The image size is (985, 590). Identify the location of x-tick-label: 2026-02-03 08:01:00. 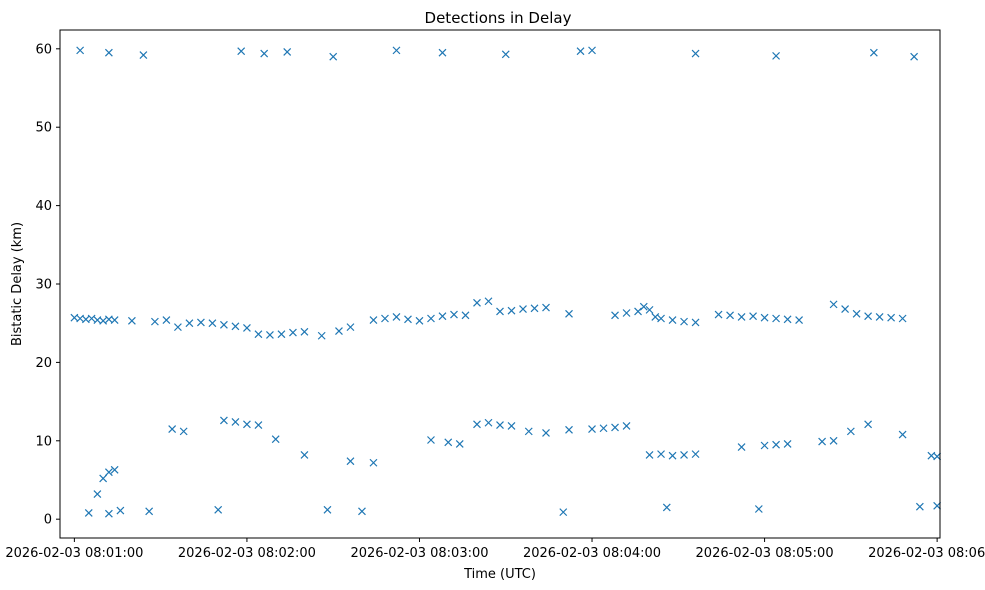
(74, 553).